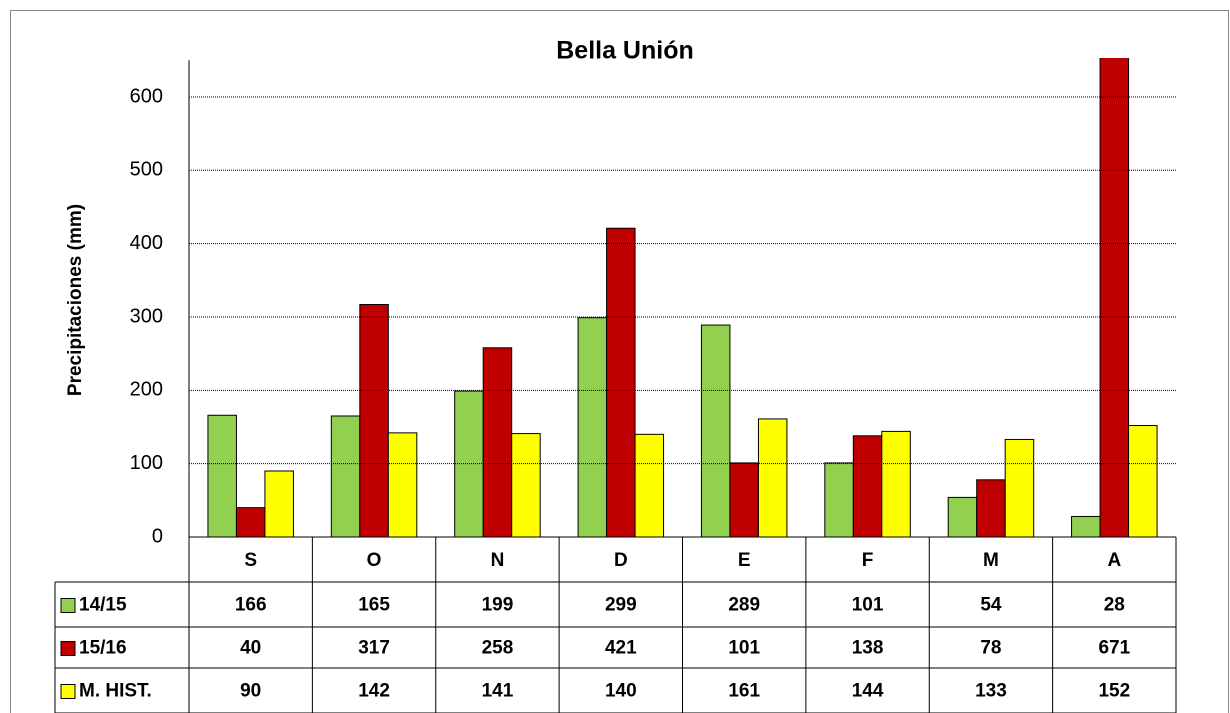  Describe the element at coordinates (374, 691) in the screenshot. I see `table-value: 142` at that location.